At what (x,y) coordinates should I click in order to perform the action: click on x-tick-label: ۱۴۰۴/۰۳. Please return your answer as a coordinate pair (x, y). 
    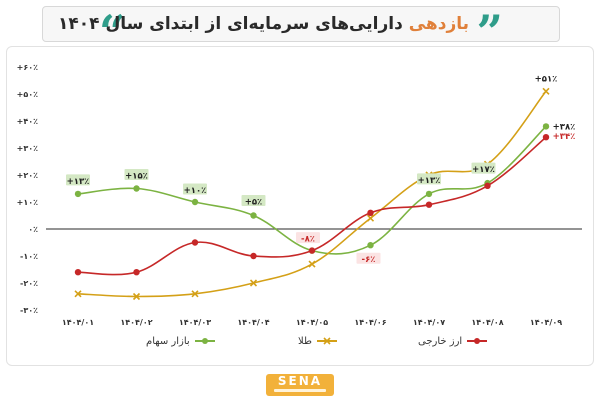
    Looking at the image, I should click on (195, 322).